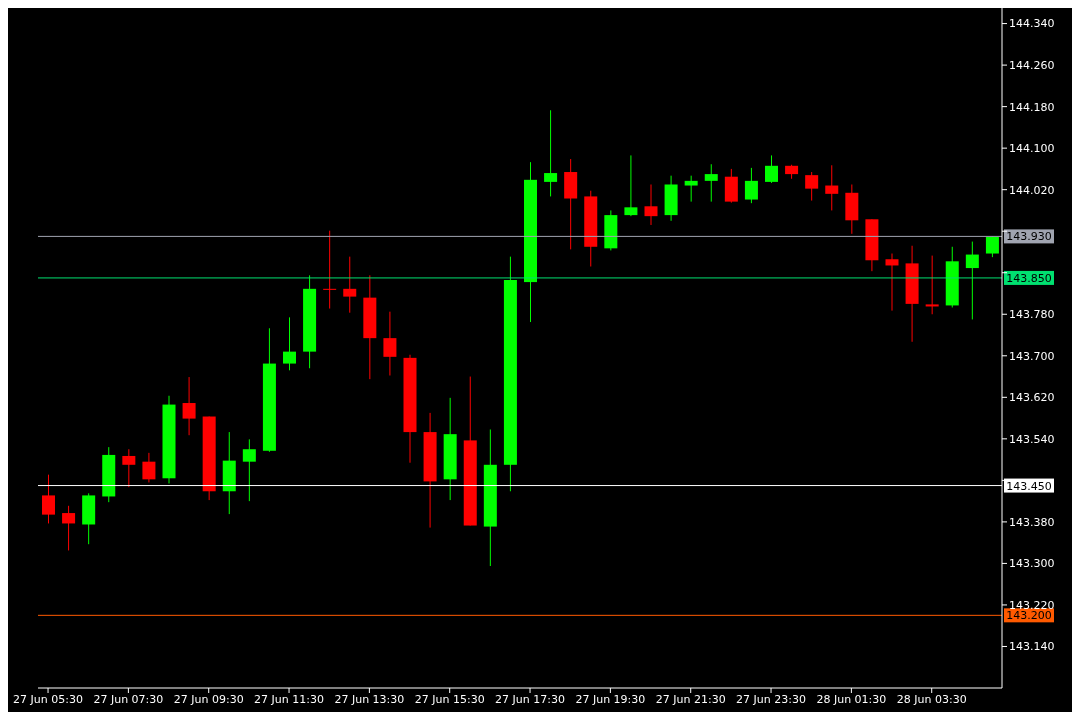  Describe the element at coordinates (1032, 149) in the screenshot. I see `text: 144.100` at that location.